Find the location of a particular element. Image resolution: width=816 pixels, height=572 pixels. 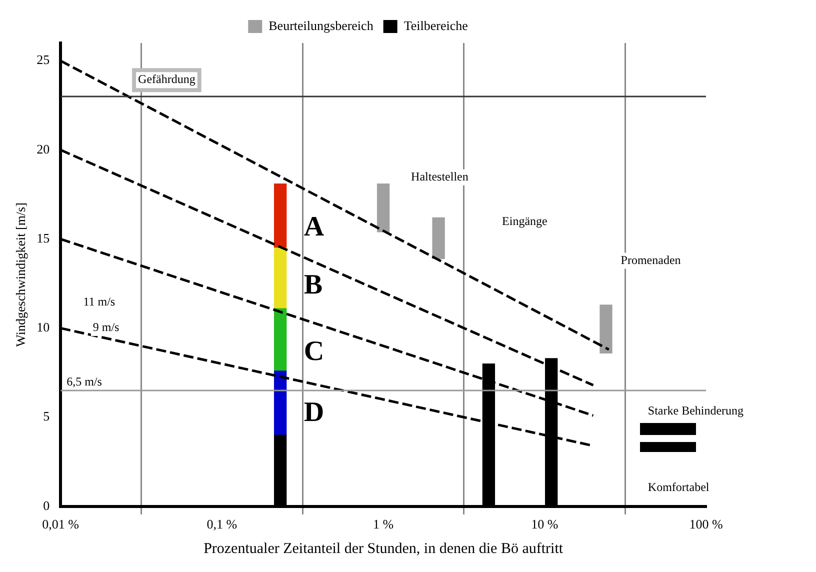

annotation: A is located at coordinates (314, 227).